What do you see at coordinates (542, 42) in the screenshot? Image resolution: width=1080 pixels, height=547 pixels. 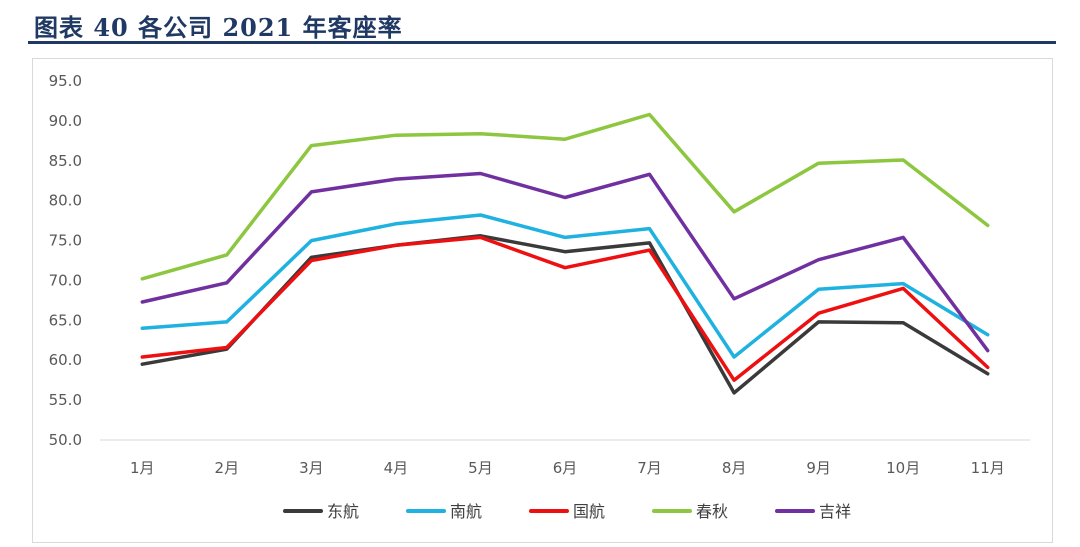 I see `title-underline` at bounding box center [542, 42].